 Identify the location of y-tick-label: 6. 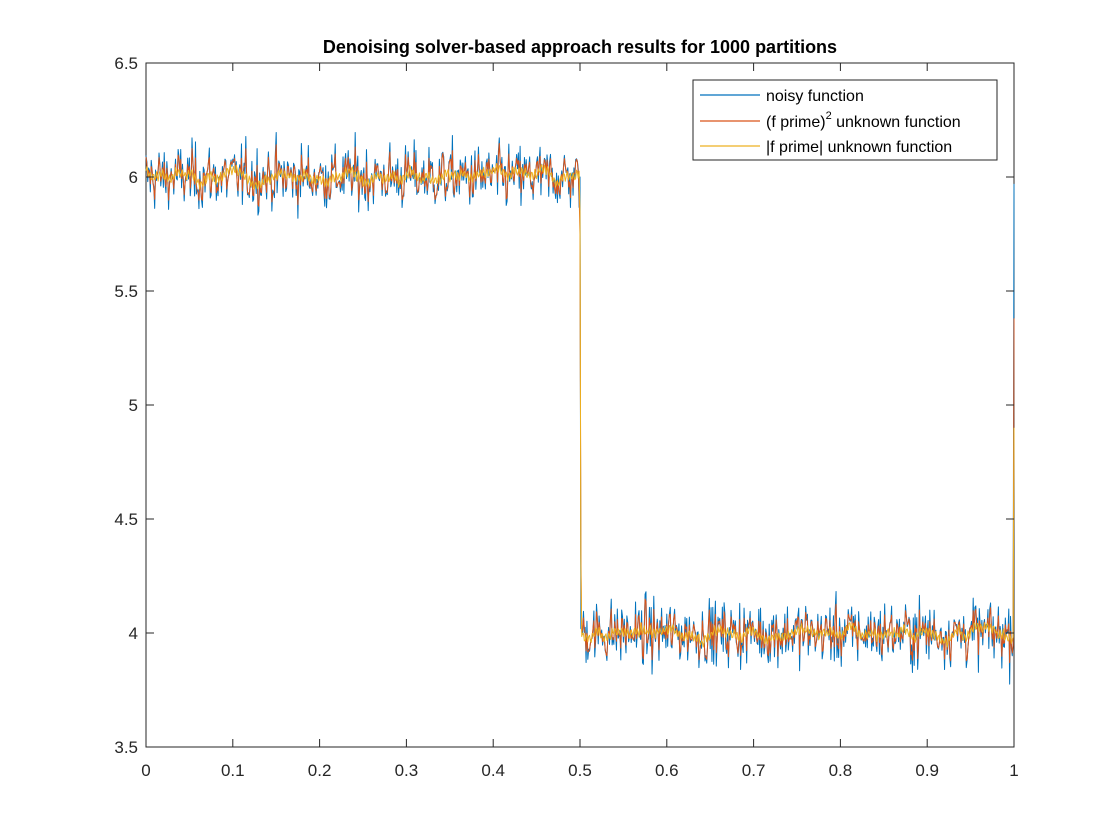
(133, 177).